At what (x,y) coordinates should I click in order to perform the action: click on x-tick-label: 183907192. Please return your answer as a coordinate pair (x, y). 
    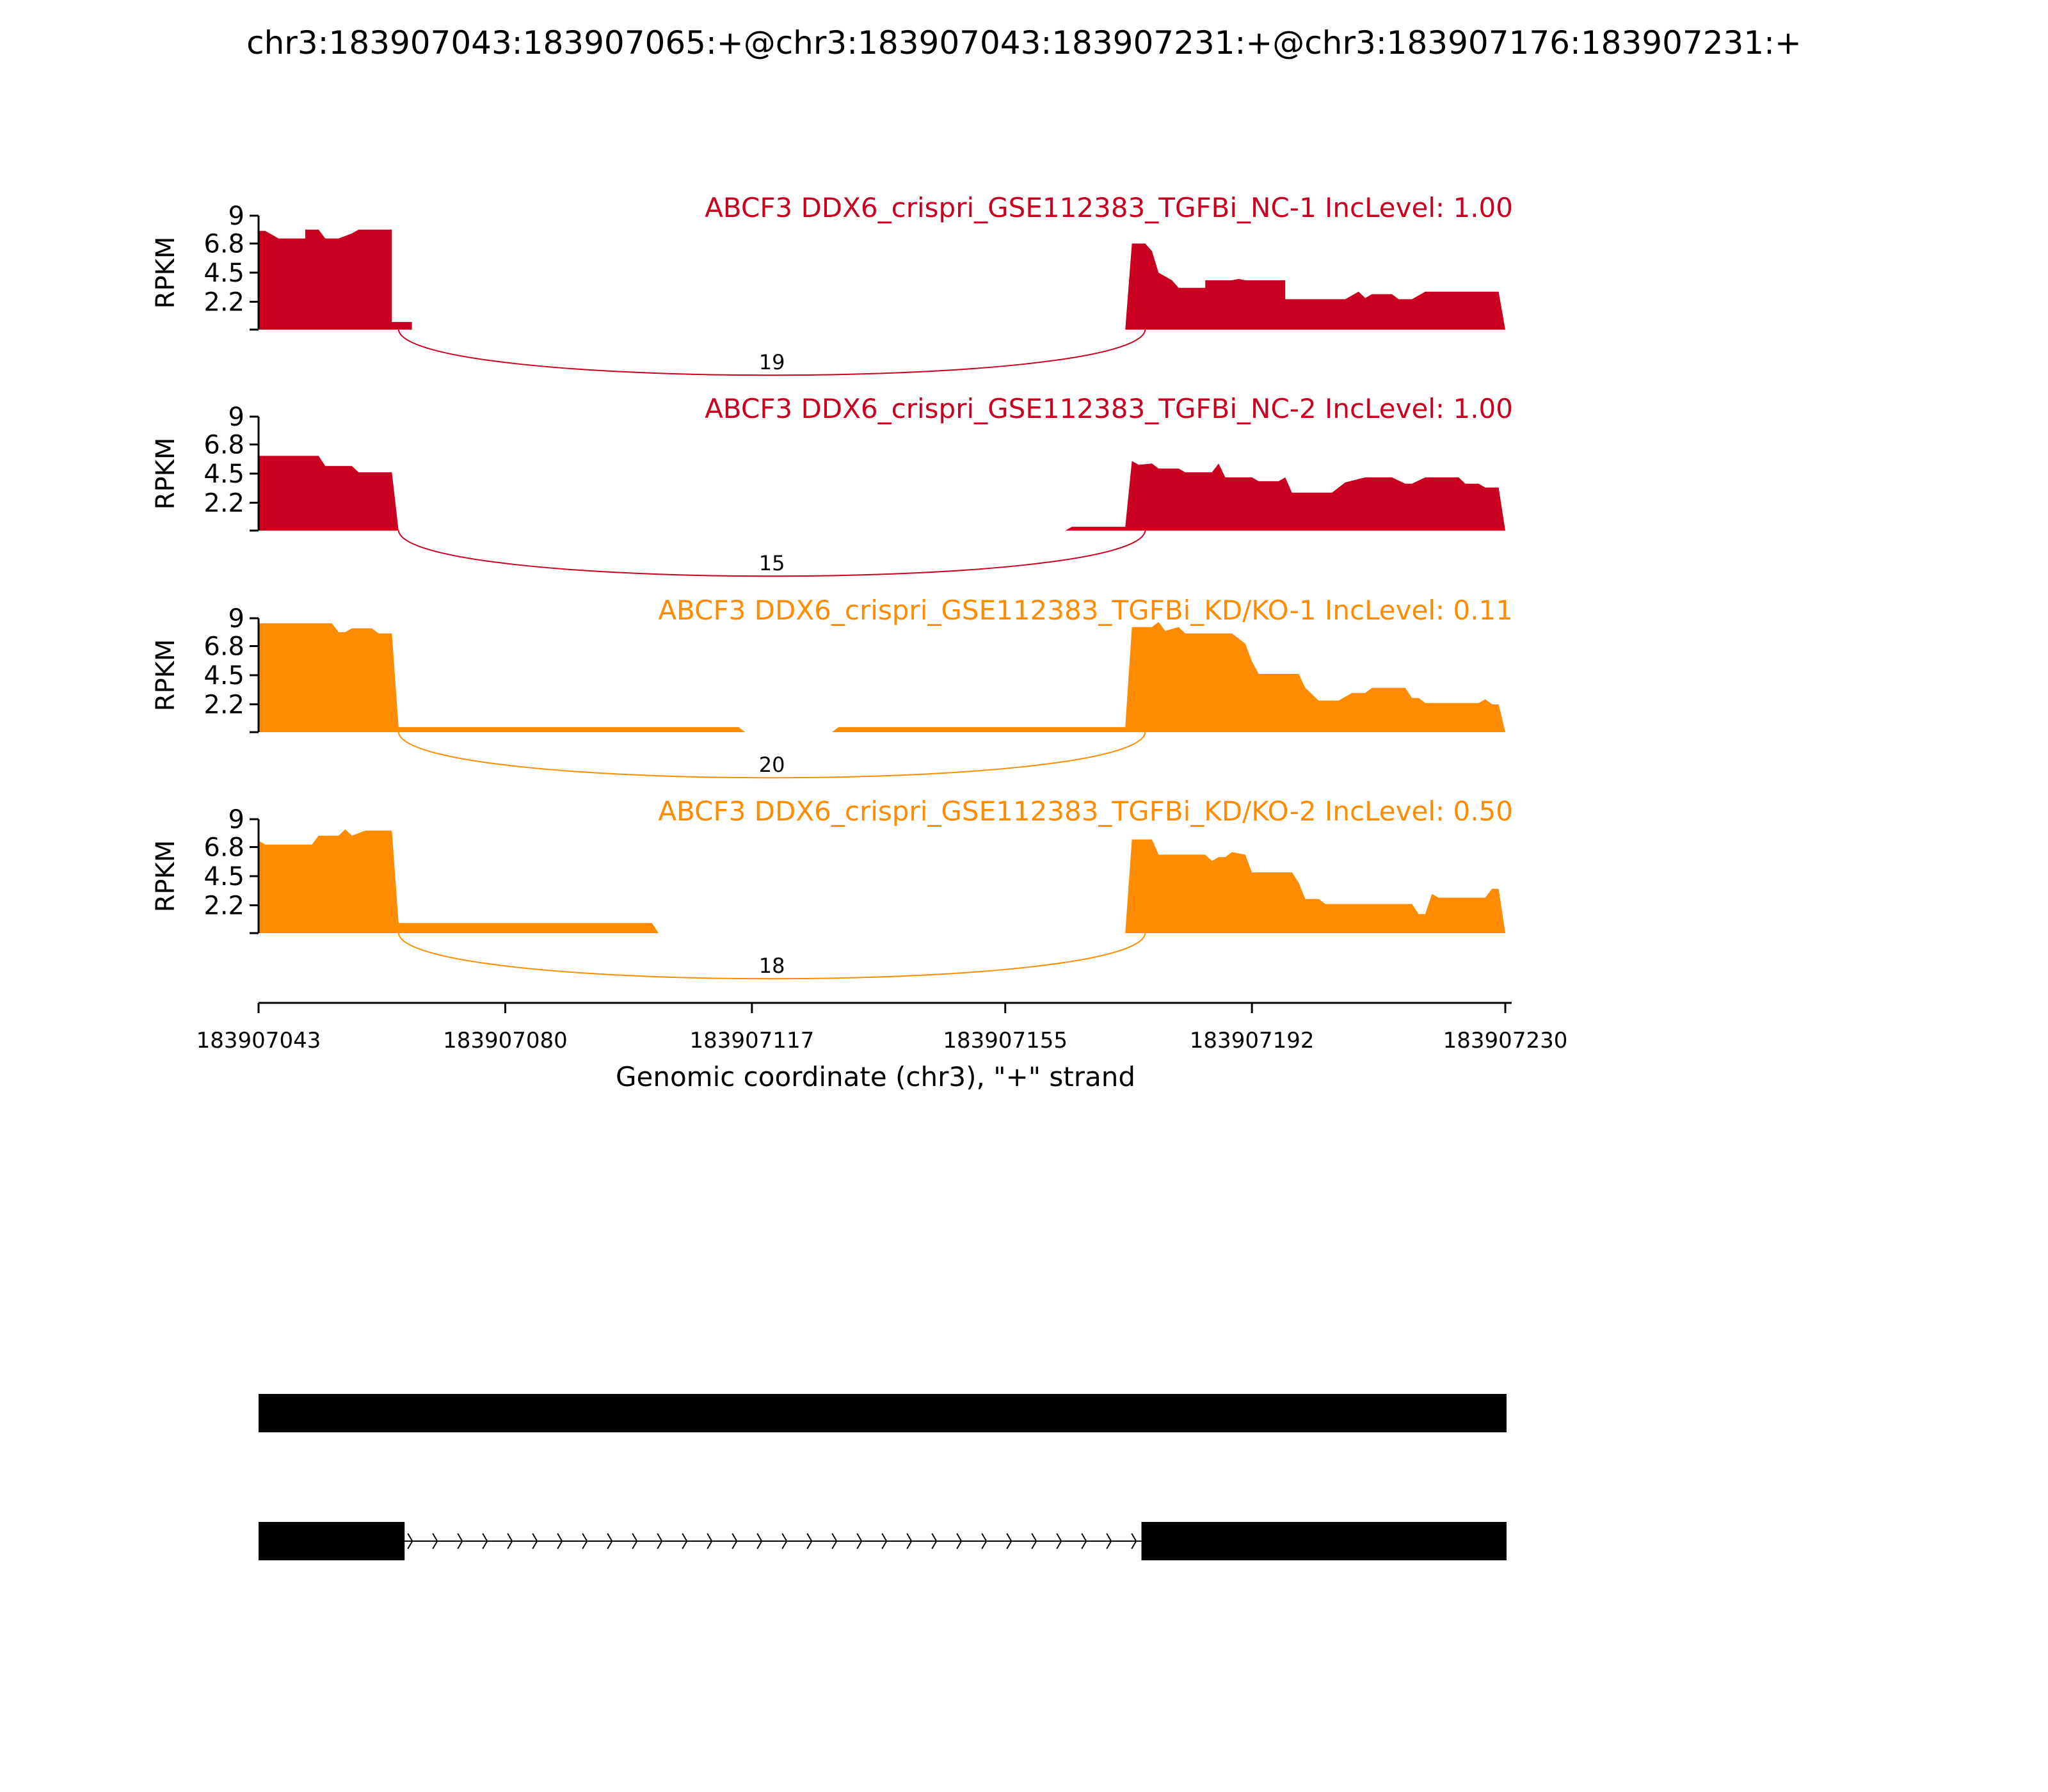
    Looking at the image, I should click on (1252, 1040).